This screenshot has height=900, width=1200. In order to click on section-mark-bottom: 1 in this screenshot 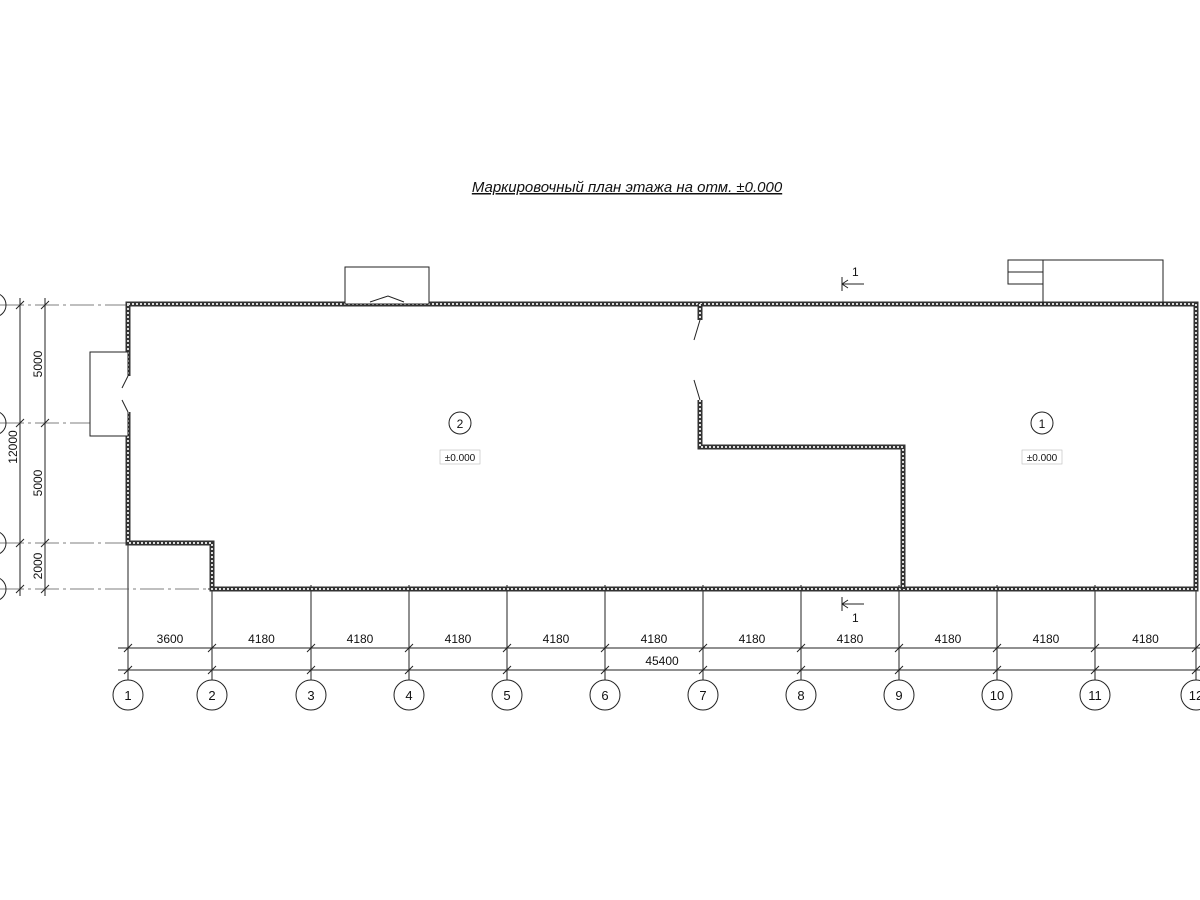, I will do `click(852, 611)`.